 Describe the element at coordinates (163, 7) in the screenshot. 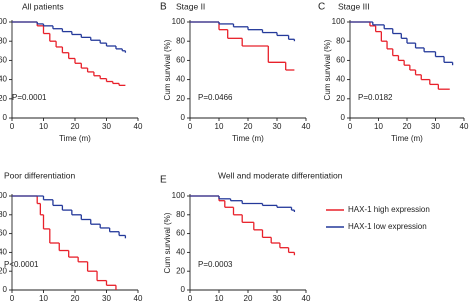

I see `panel-letter: B` at that location.